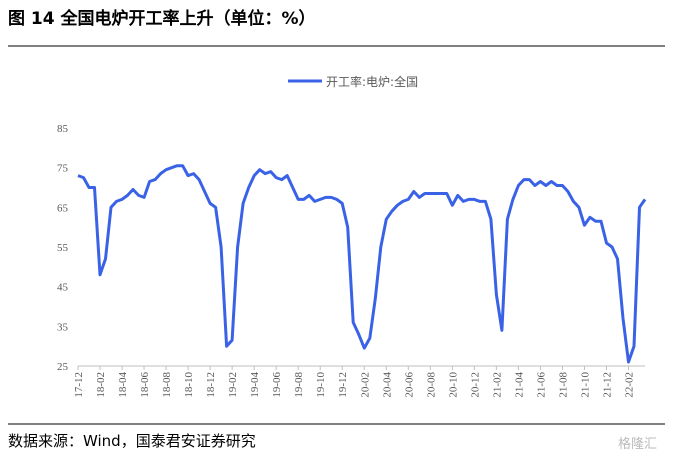  What do you see at coordinates (321, 385) in the screenshot?
I see `x-tick-label: 19-10` at bounding box center [321, 385].